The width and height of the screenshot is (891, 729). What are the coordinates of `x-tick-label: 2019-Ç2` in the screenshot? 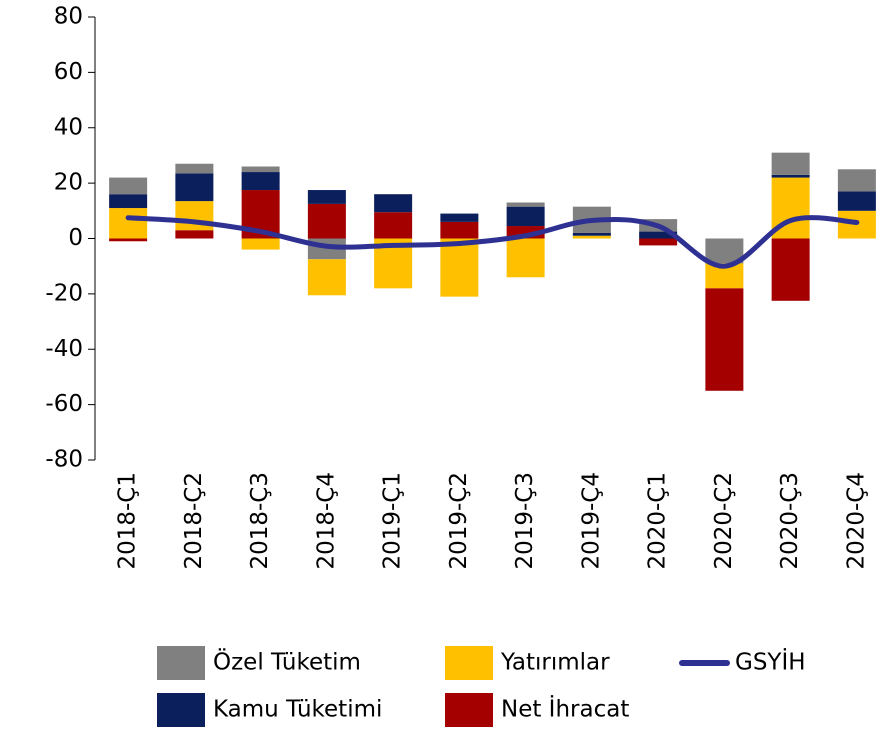 It's located at (459, 521).